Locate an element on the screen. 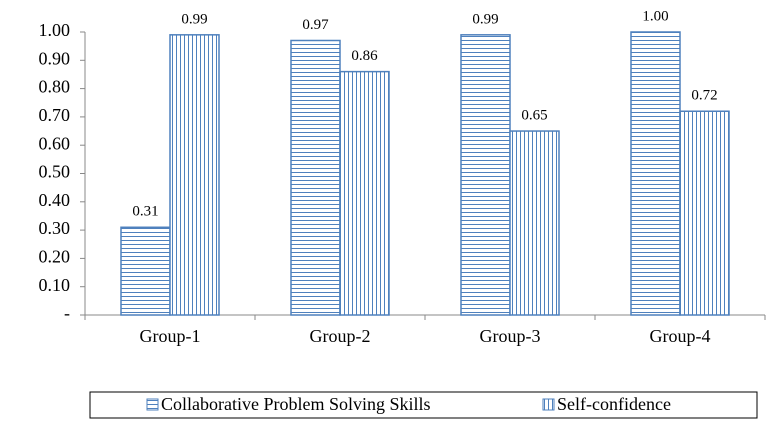  value-label: 0.31 is located at coordinates (145, 212).